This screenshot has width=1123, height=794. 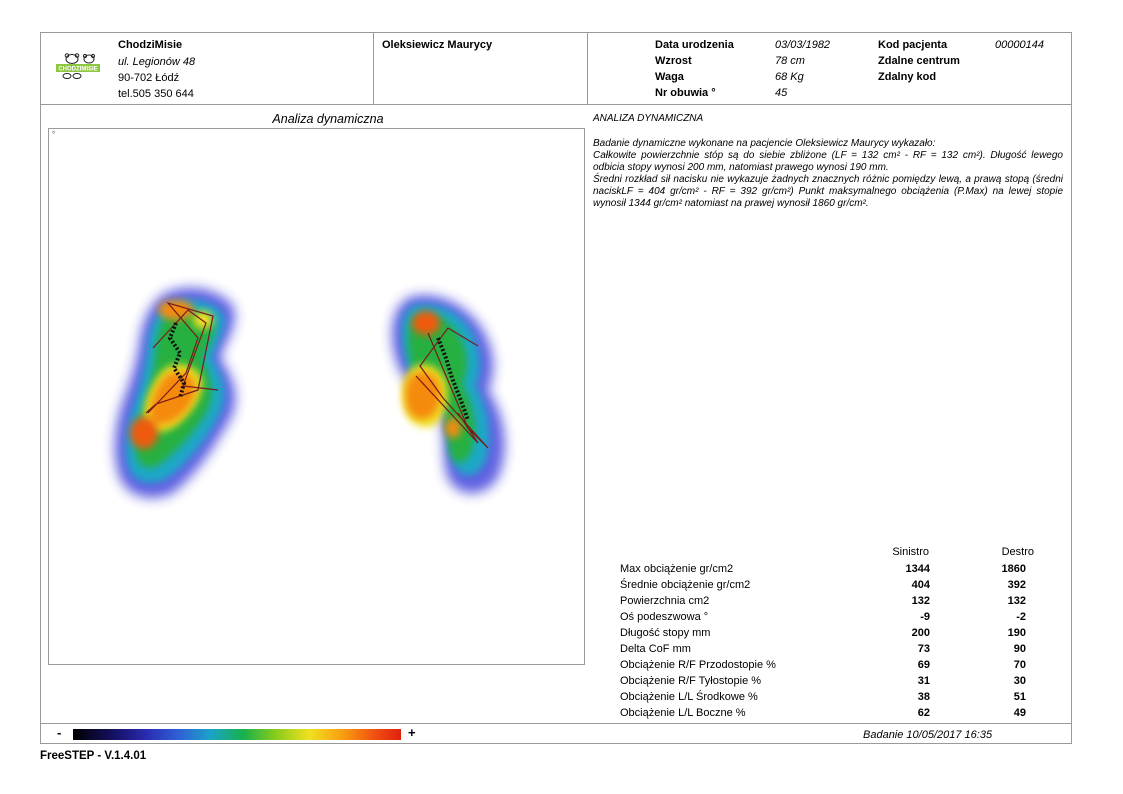 What do you see at coordinates (781, 93) in the screenshot?
I see `shoe-size-value: 45` at bounding box center [781, 93].